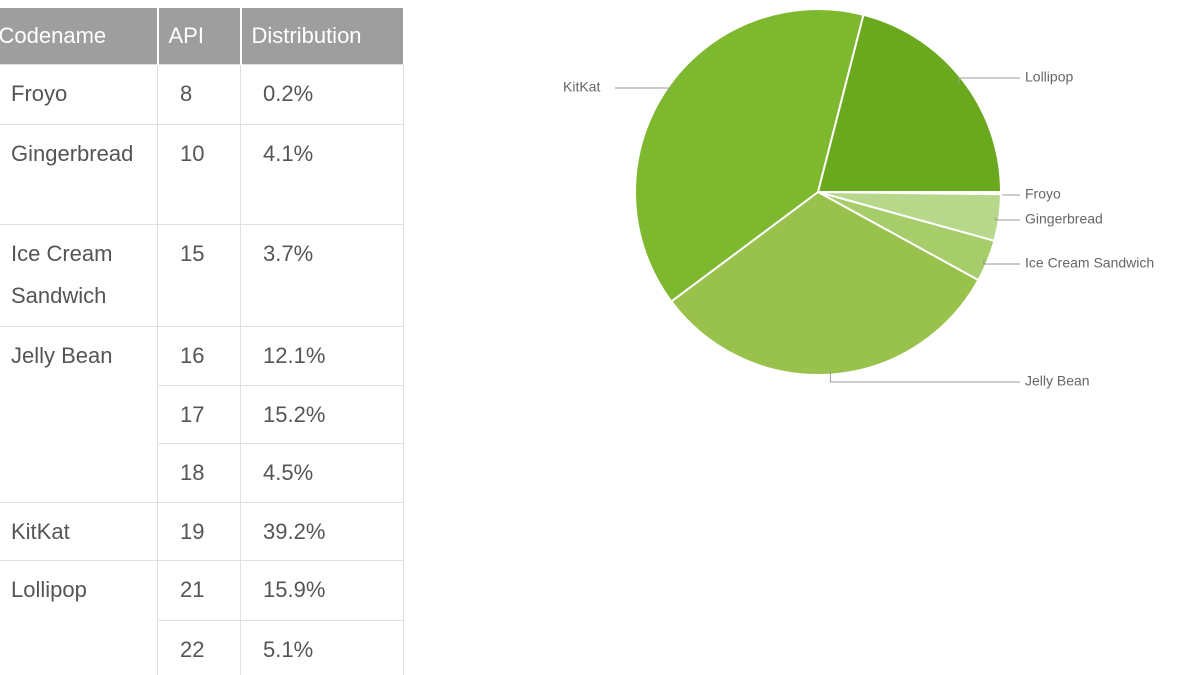  I want to click on table-row: 18 4.5%, so click(202, 473).